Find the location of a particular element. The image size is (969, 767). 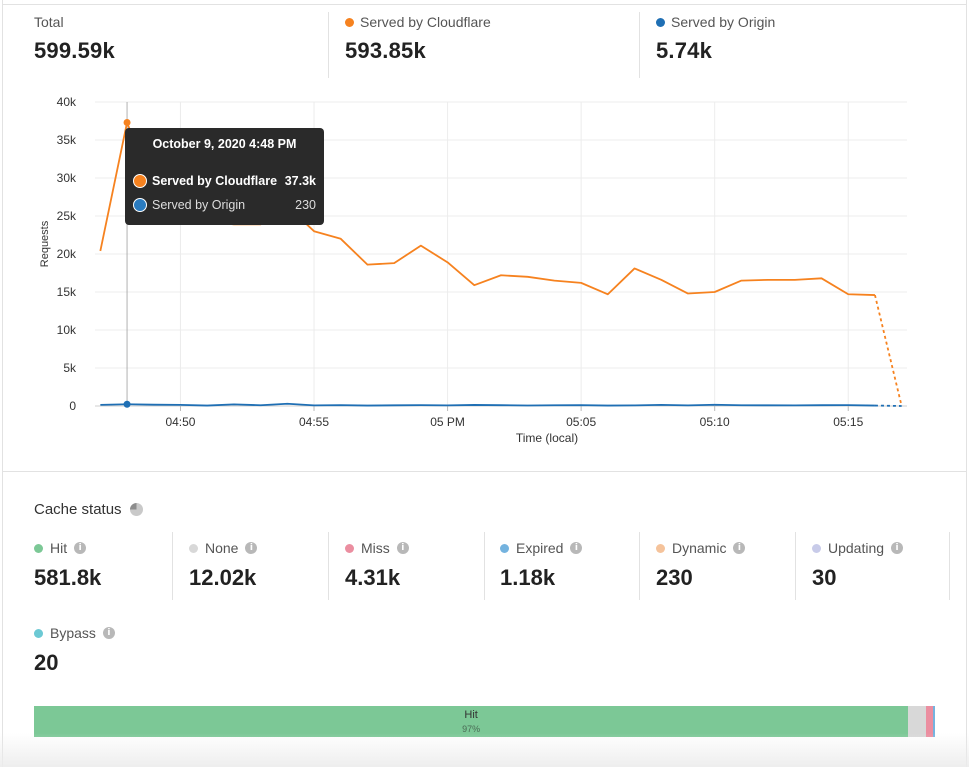

cache-stat-value: 12.02k is located at coordinates (223, 577).